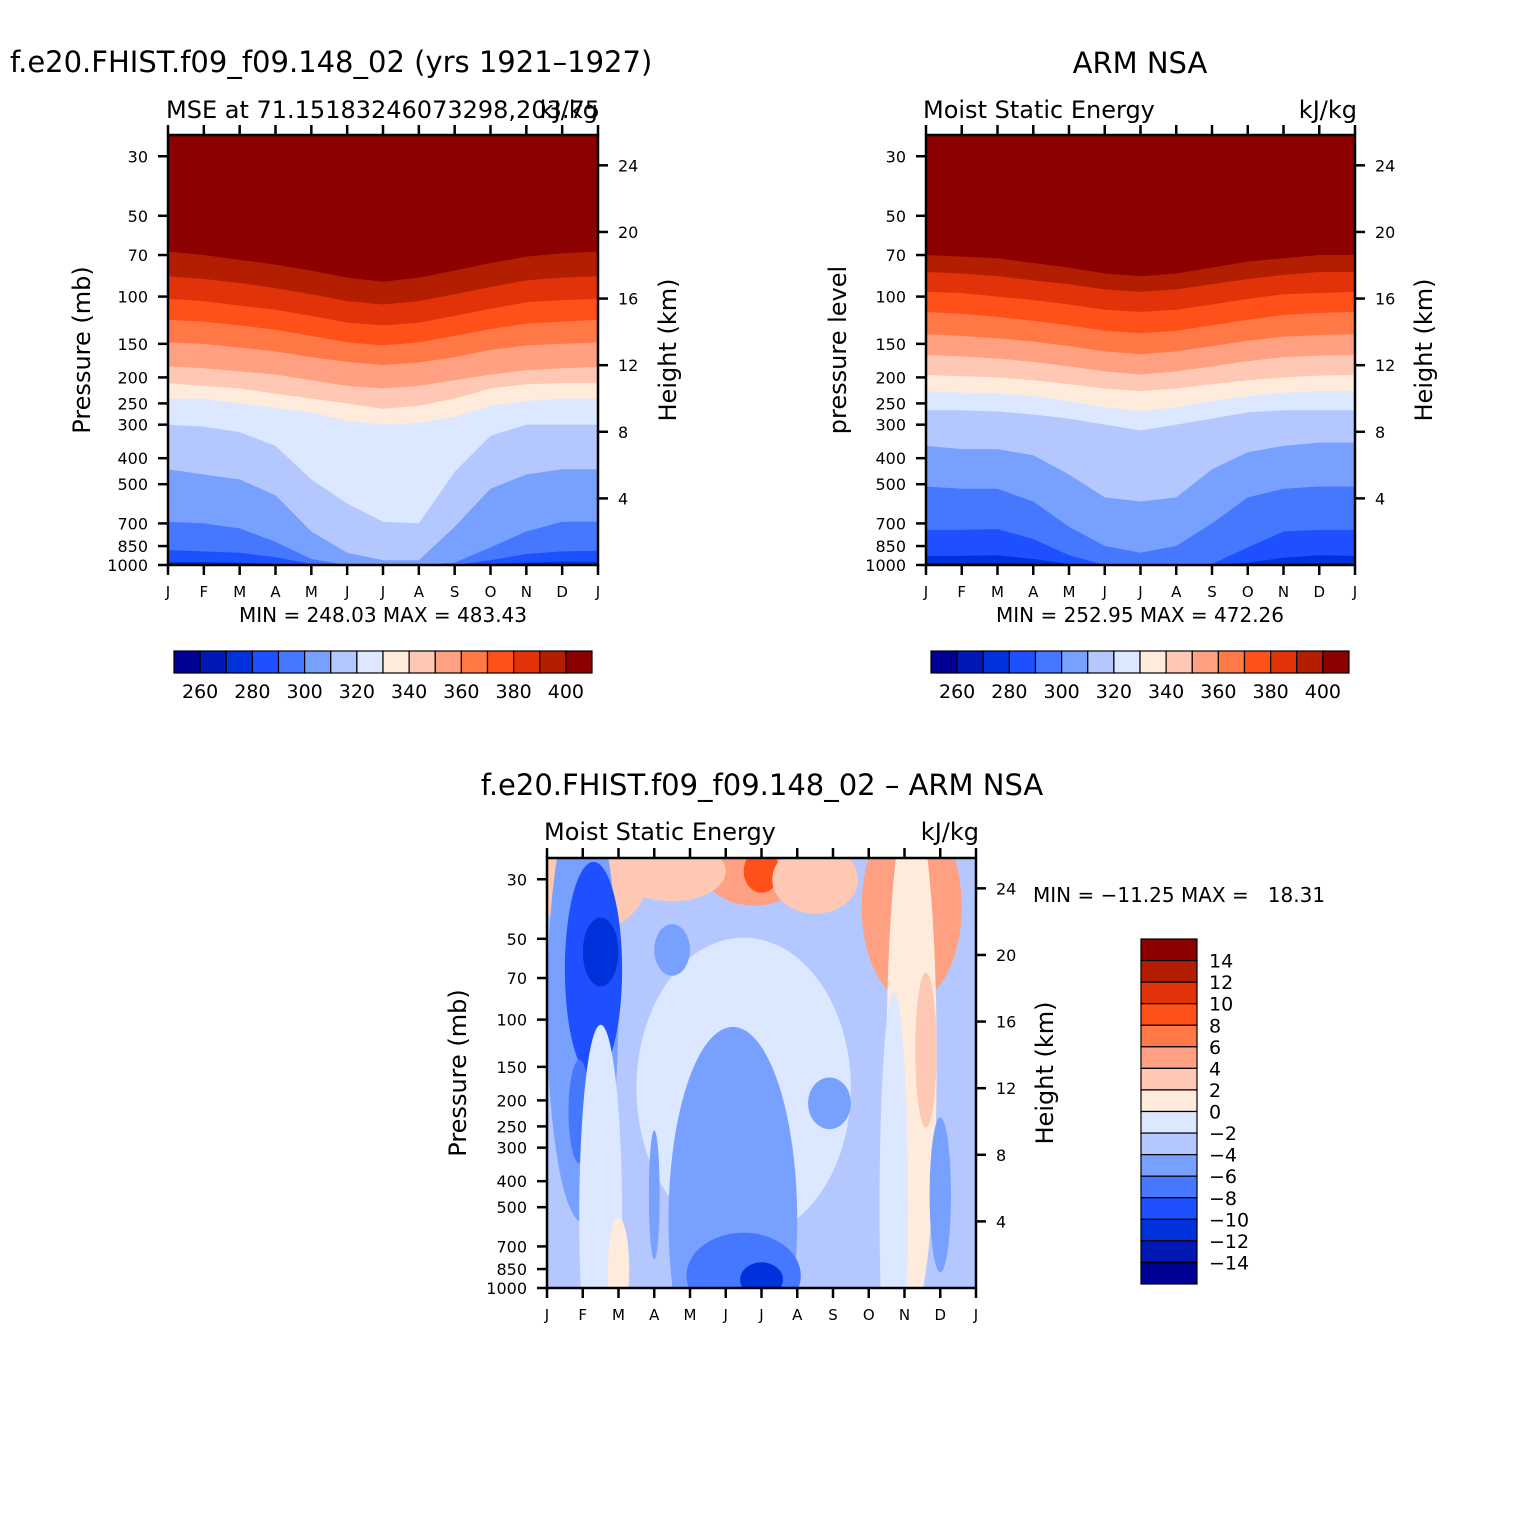  Describe the element at coordinates (890, 458) in the screenshot. I see `y-tick-label: 400` at that location.